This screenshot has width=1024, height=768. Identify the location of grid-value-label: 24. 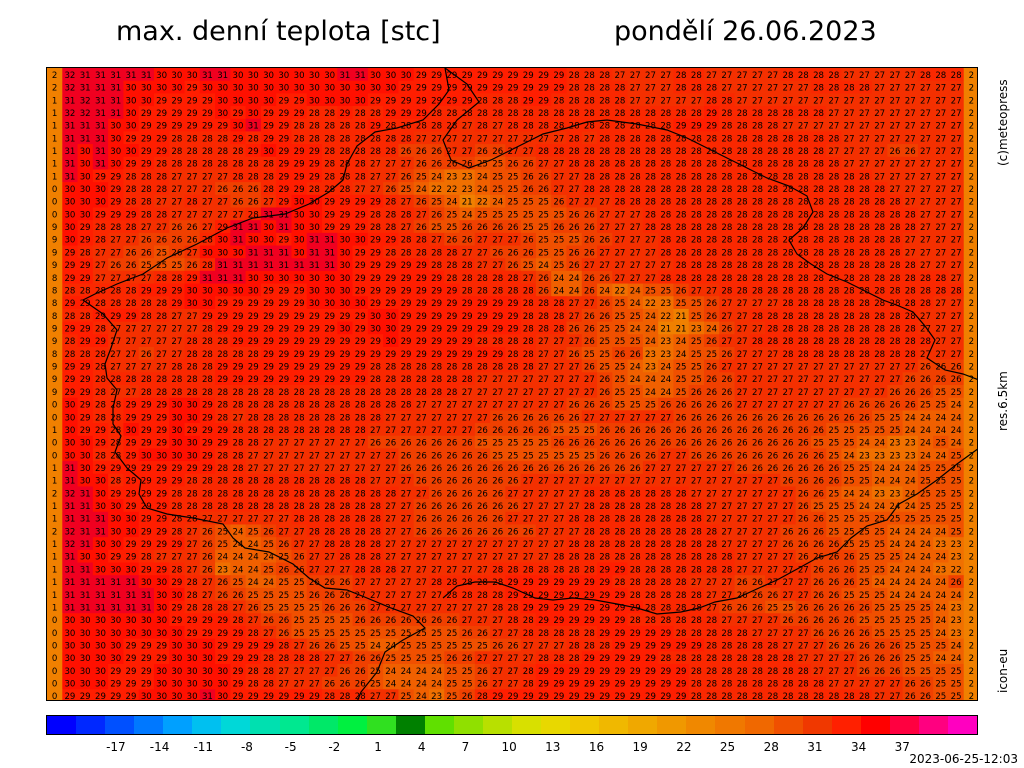
(436, 177).